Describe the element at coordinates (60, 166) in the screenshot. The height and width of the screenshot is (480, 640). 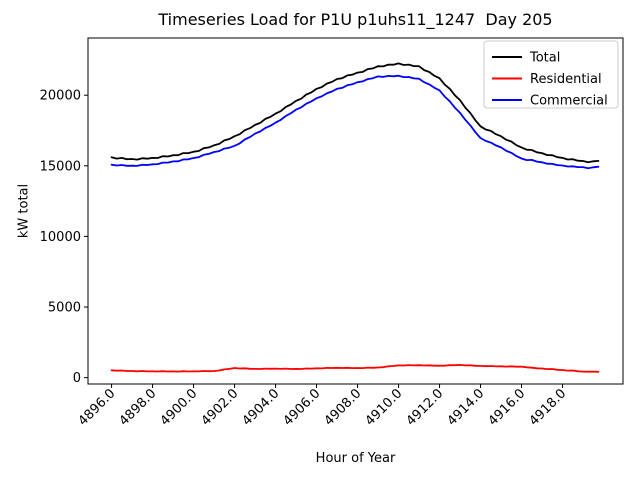
I see `y-tick-label: 15000` at that location.